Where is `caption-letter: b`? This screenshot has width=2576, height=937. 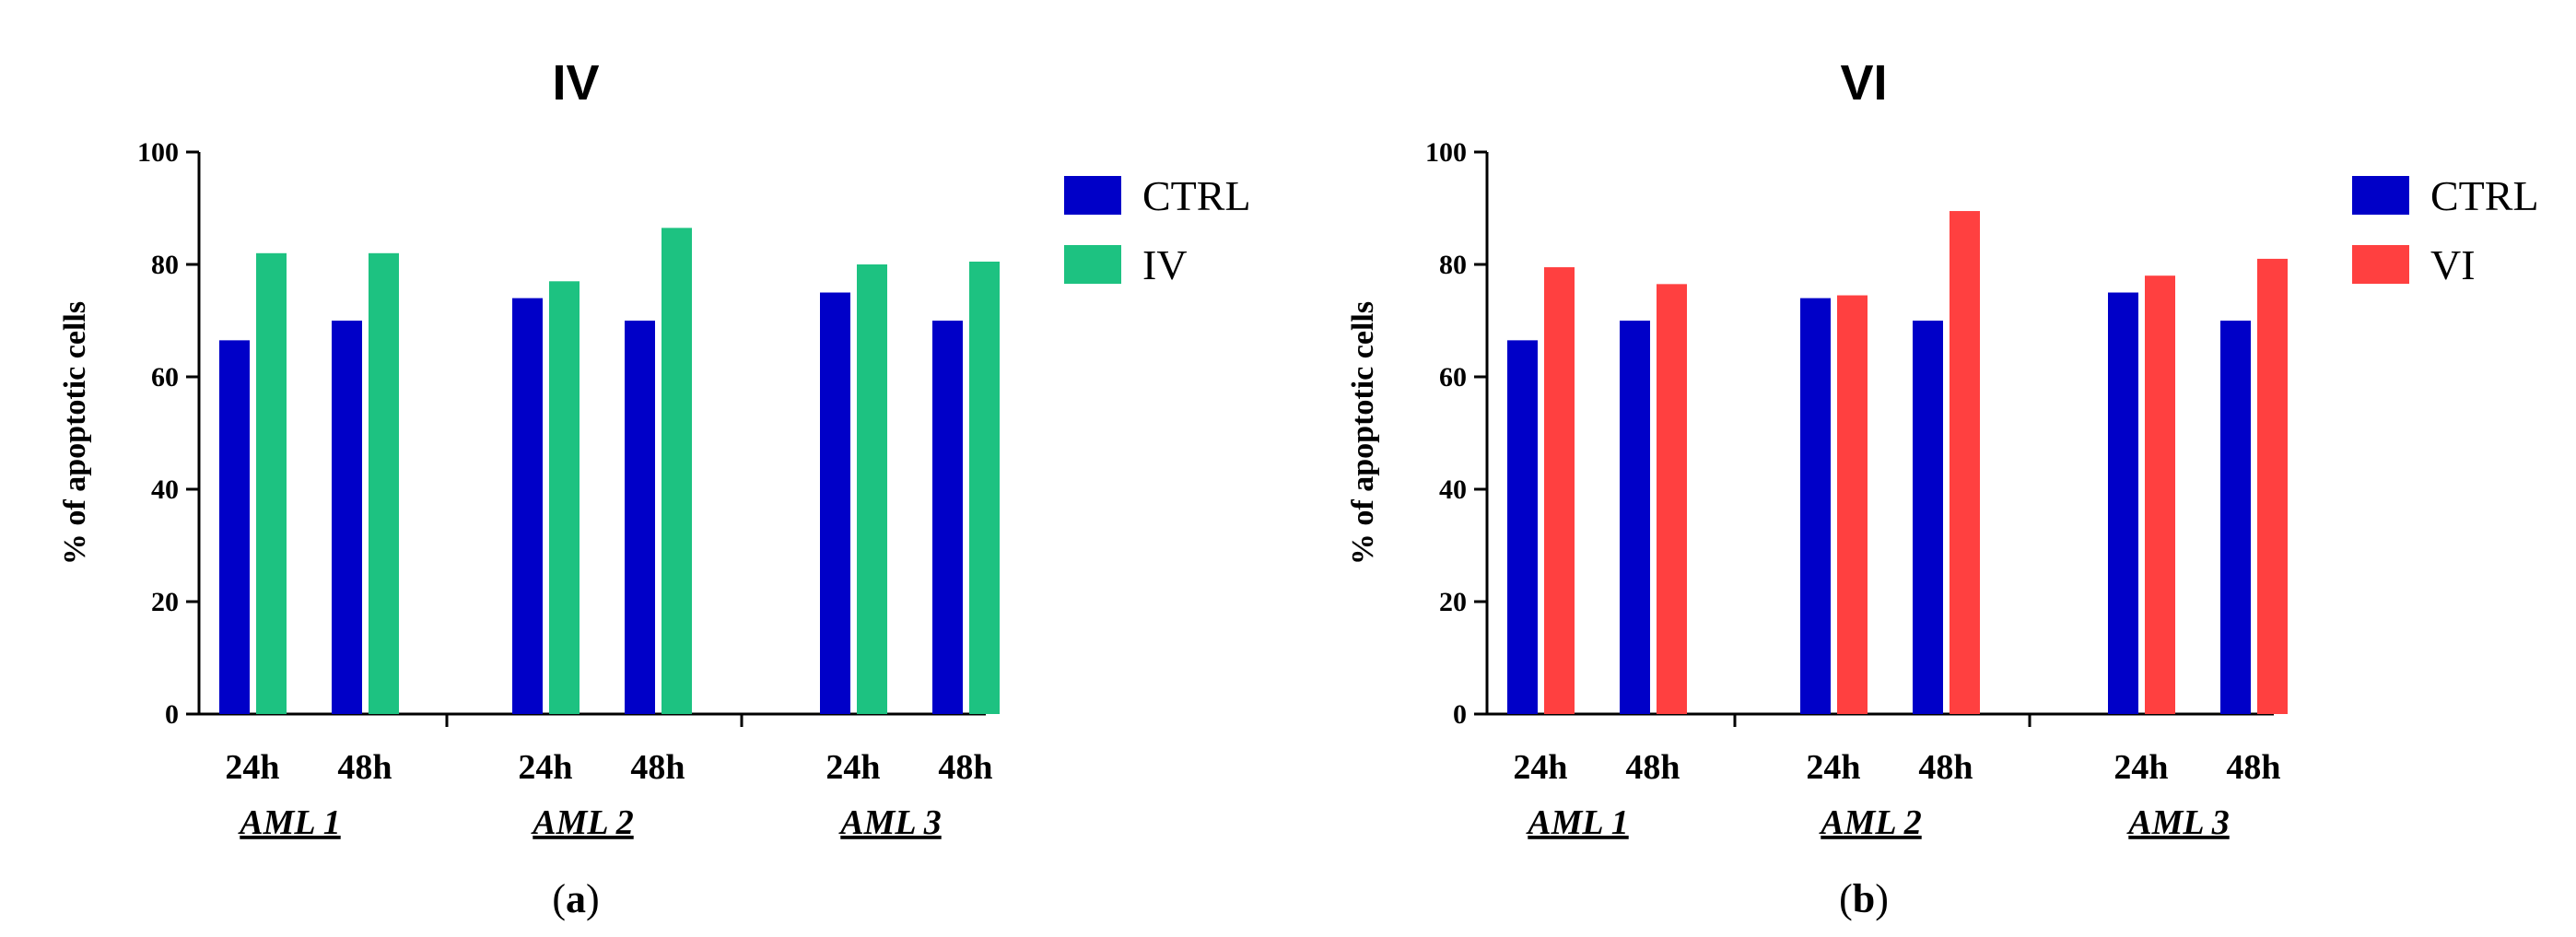
caption-letter: b is located at coordinates (1864, 898).